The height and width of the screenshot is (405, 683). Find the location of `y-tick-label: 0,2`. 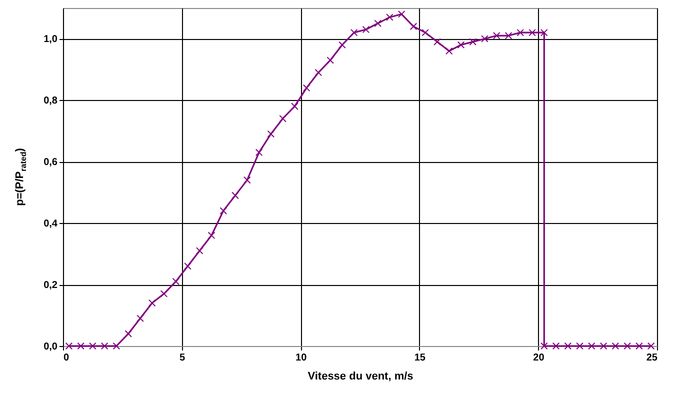

y-tick-label: 0,2 is located at coordinates (51, 286).